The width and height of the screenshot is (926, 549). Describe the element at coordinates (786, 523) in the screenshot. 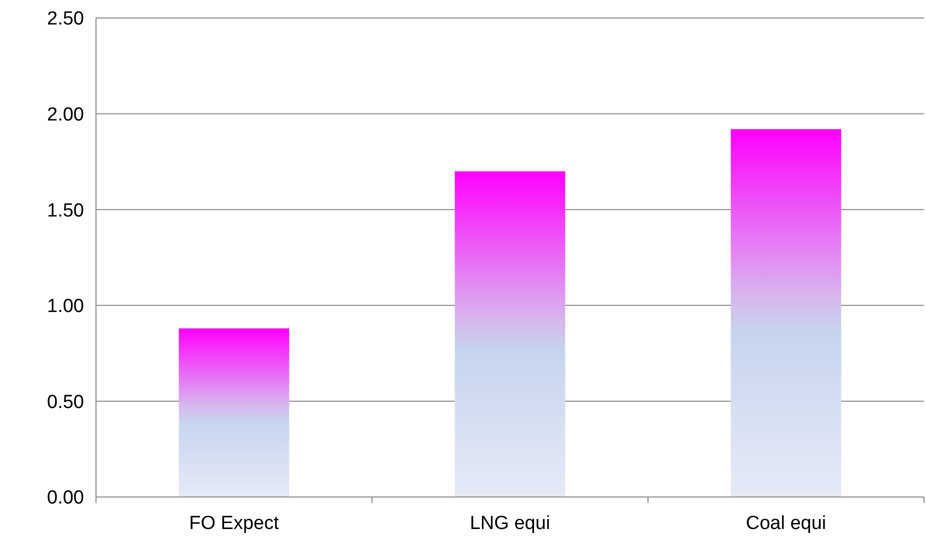

I see `x-tick-label: Coal equi` at that location.